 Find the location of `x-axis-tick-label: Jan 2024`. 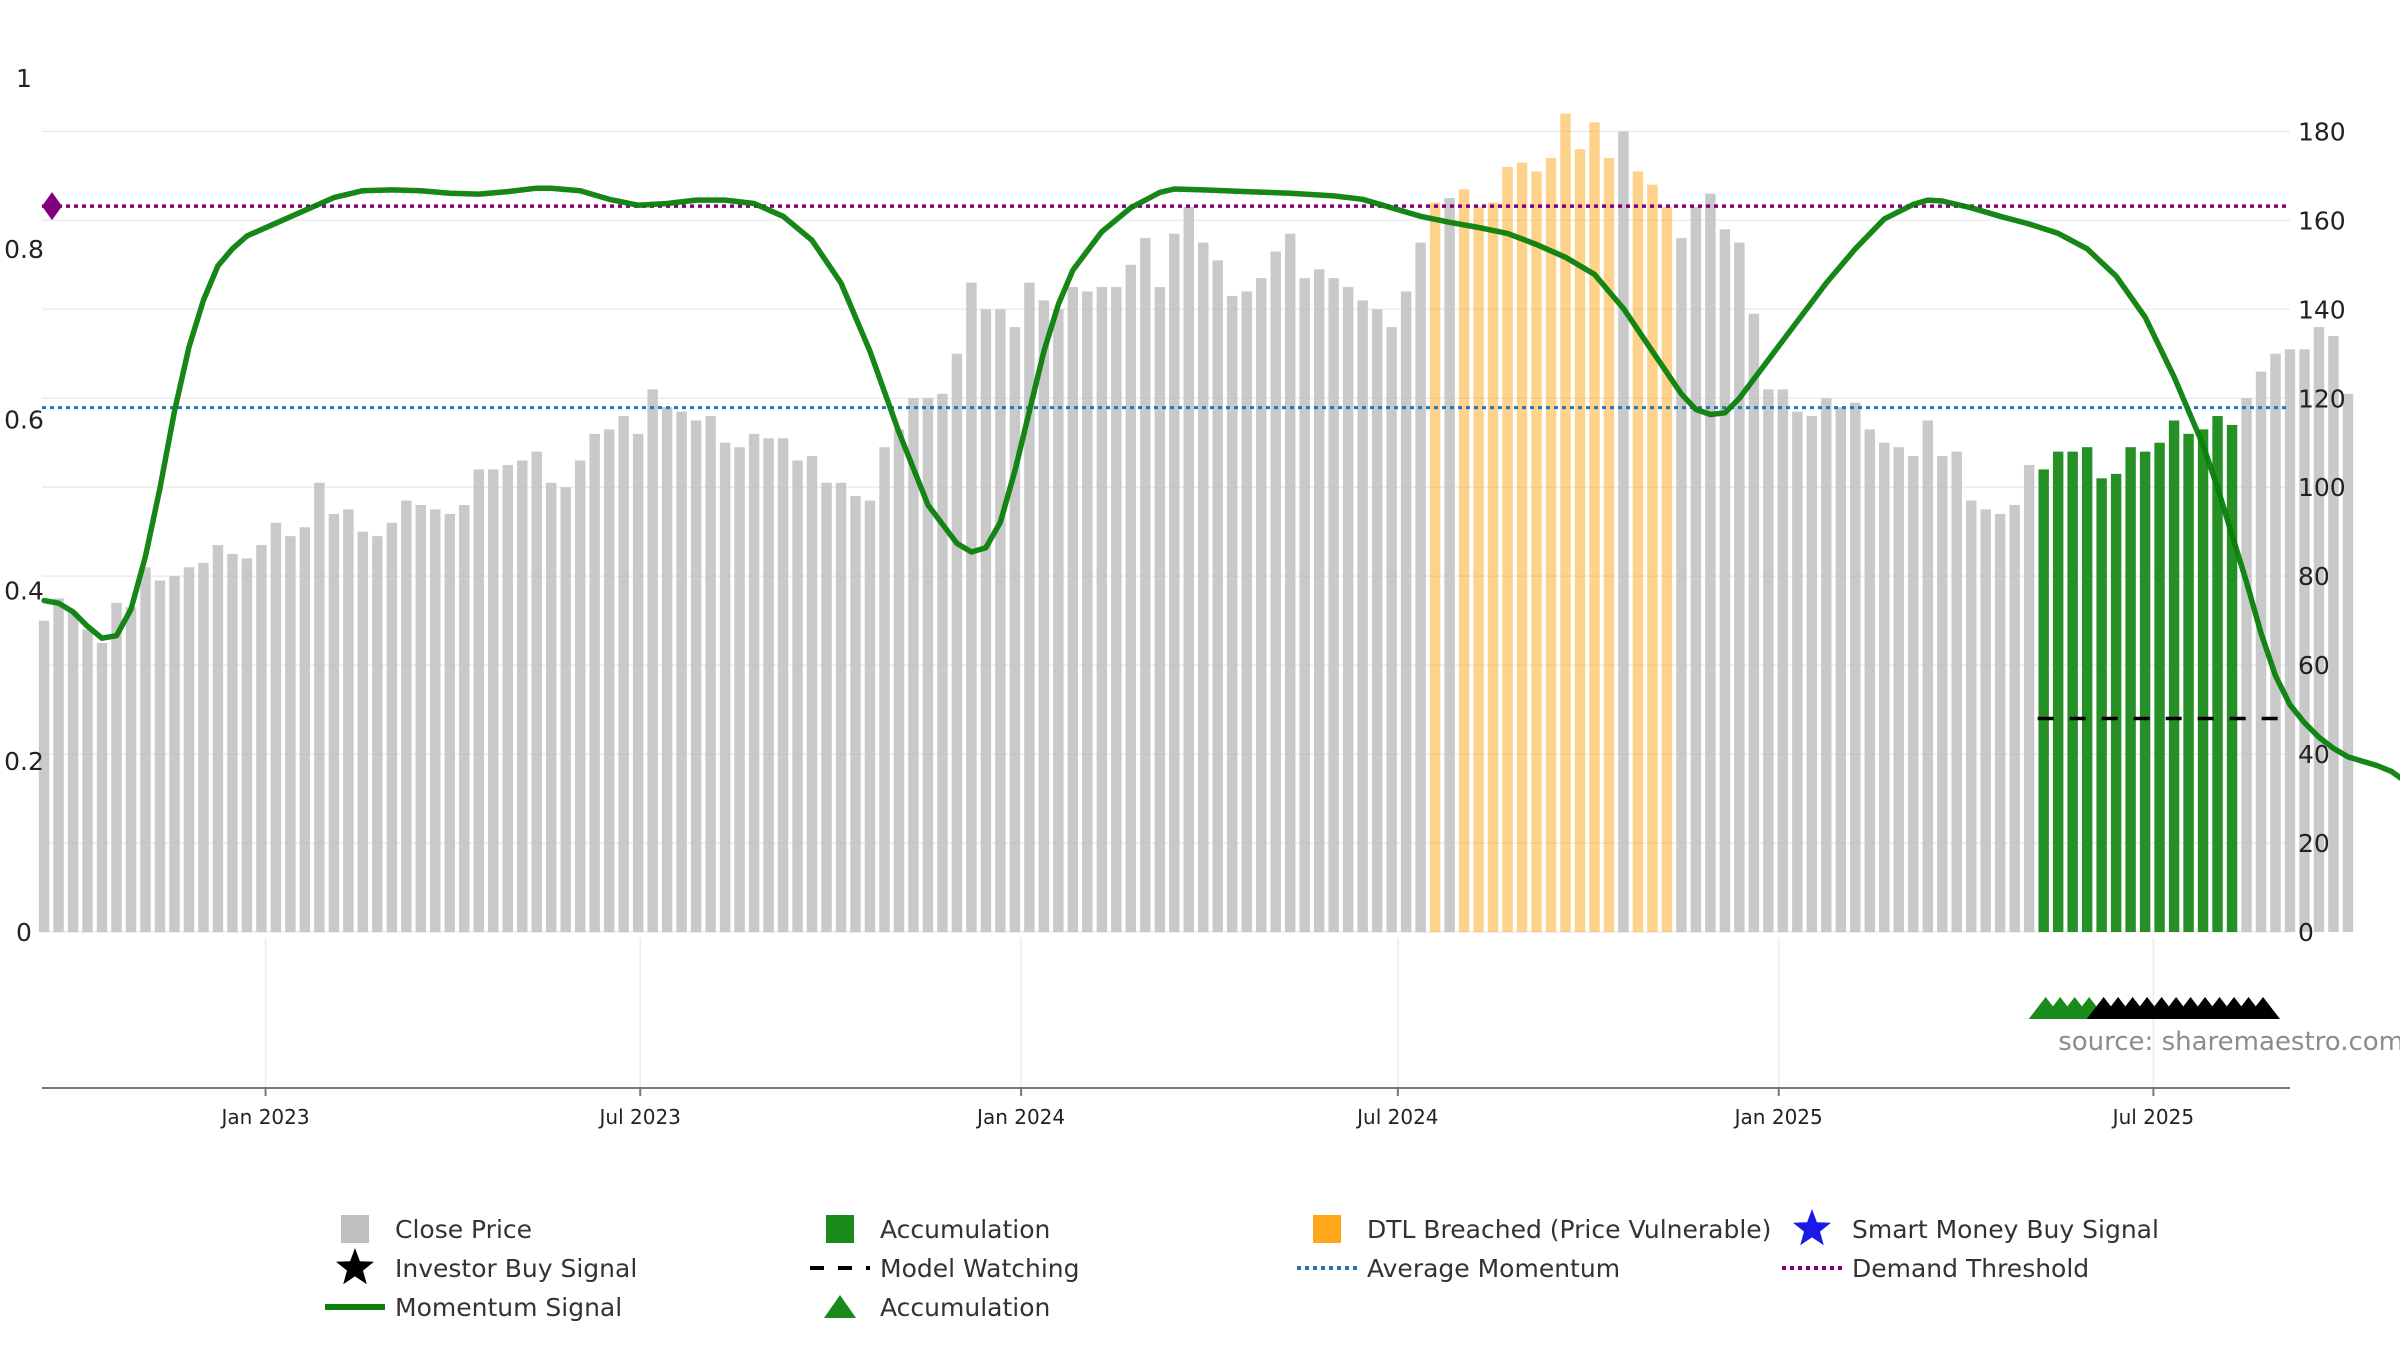

x-axis-tick-label: Jan 2024 is located at coordinates (1020, 1117).